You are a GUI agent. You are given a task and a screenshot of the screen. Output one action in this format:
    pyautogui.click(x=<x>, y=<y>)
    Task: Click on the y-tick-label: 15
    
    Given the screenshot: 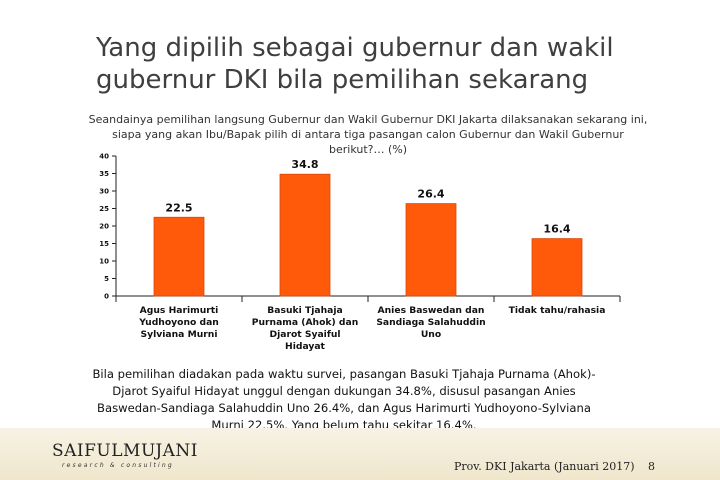 What is the action you would take?
    pyautogui.click(x=104, y=244)
    